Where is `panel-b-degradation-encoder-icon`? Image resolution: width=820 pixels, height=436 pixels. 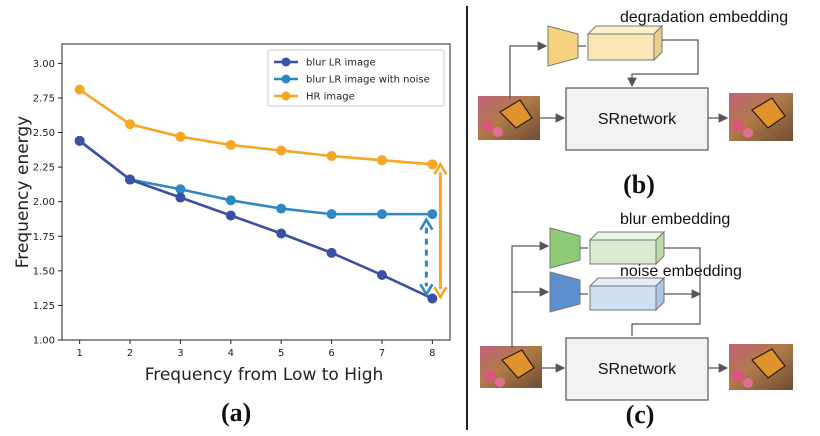 panel-b-degradation-encoder-icon is located at coordinates (563, 46).